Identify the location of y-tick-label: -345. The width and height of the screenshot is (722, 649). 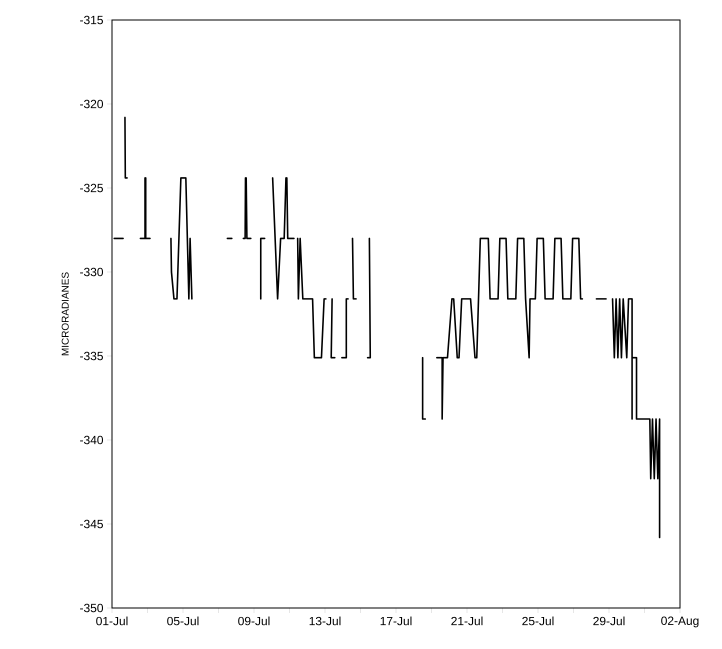
(91, 524).